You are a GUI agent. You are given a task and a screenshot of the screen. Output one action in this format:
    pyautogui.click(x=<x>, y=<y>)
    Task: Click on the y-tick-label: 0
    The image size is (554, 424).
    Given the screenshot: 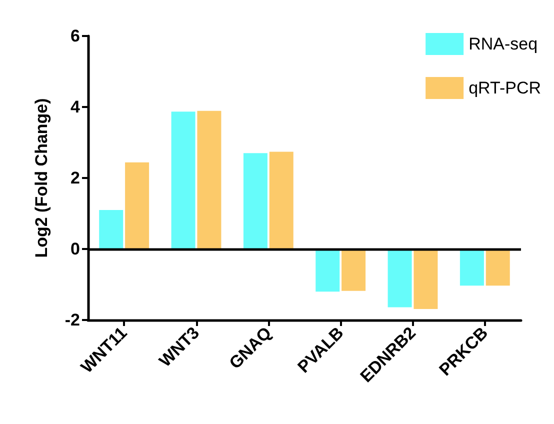 What is the action you would take?
    pyautogui.click(x=75, y=249)
    